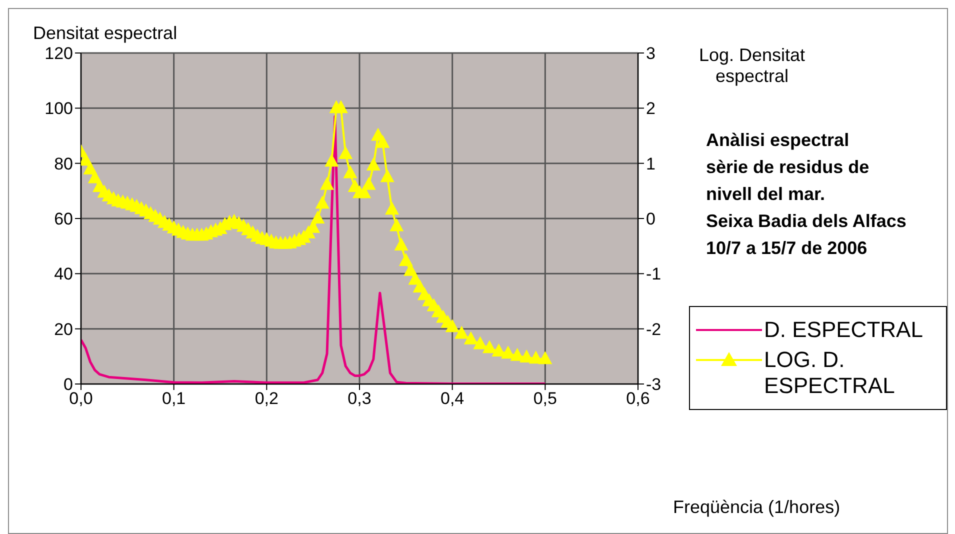 The image size is (955, 534). I want to click on x-tick-label: 0,0, so click(81, 398).